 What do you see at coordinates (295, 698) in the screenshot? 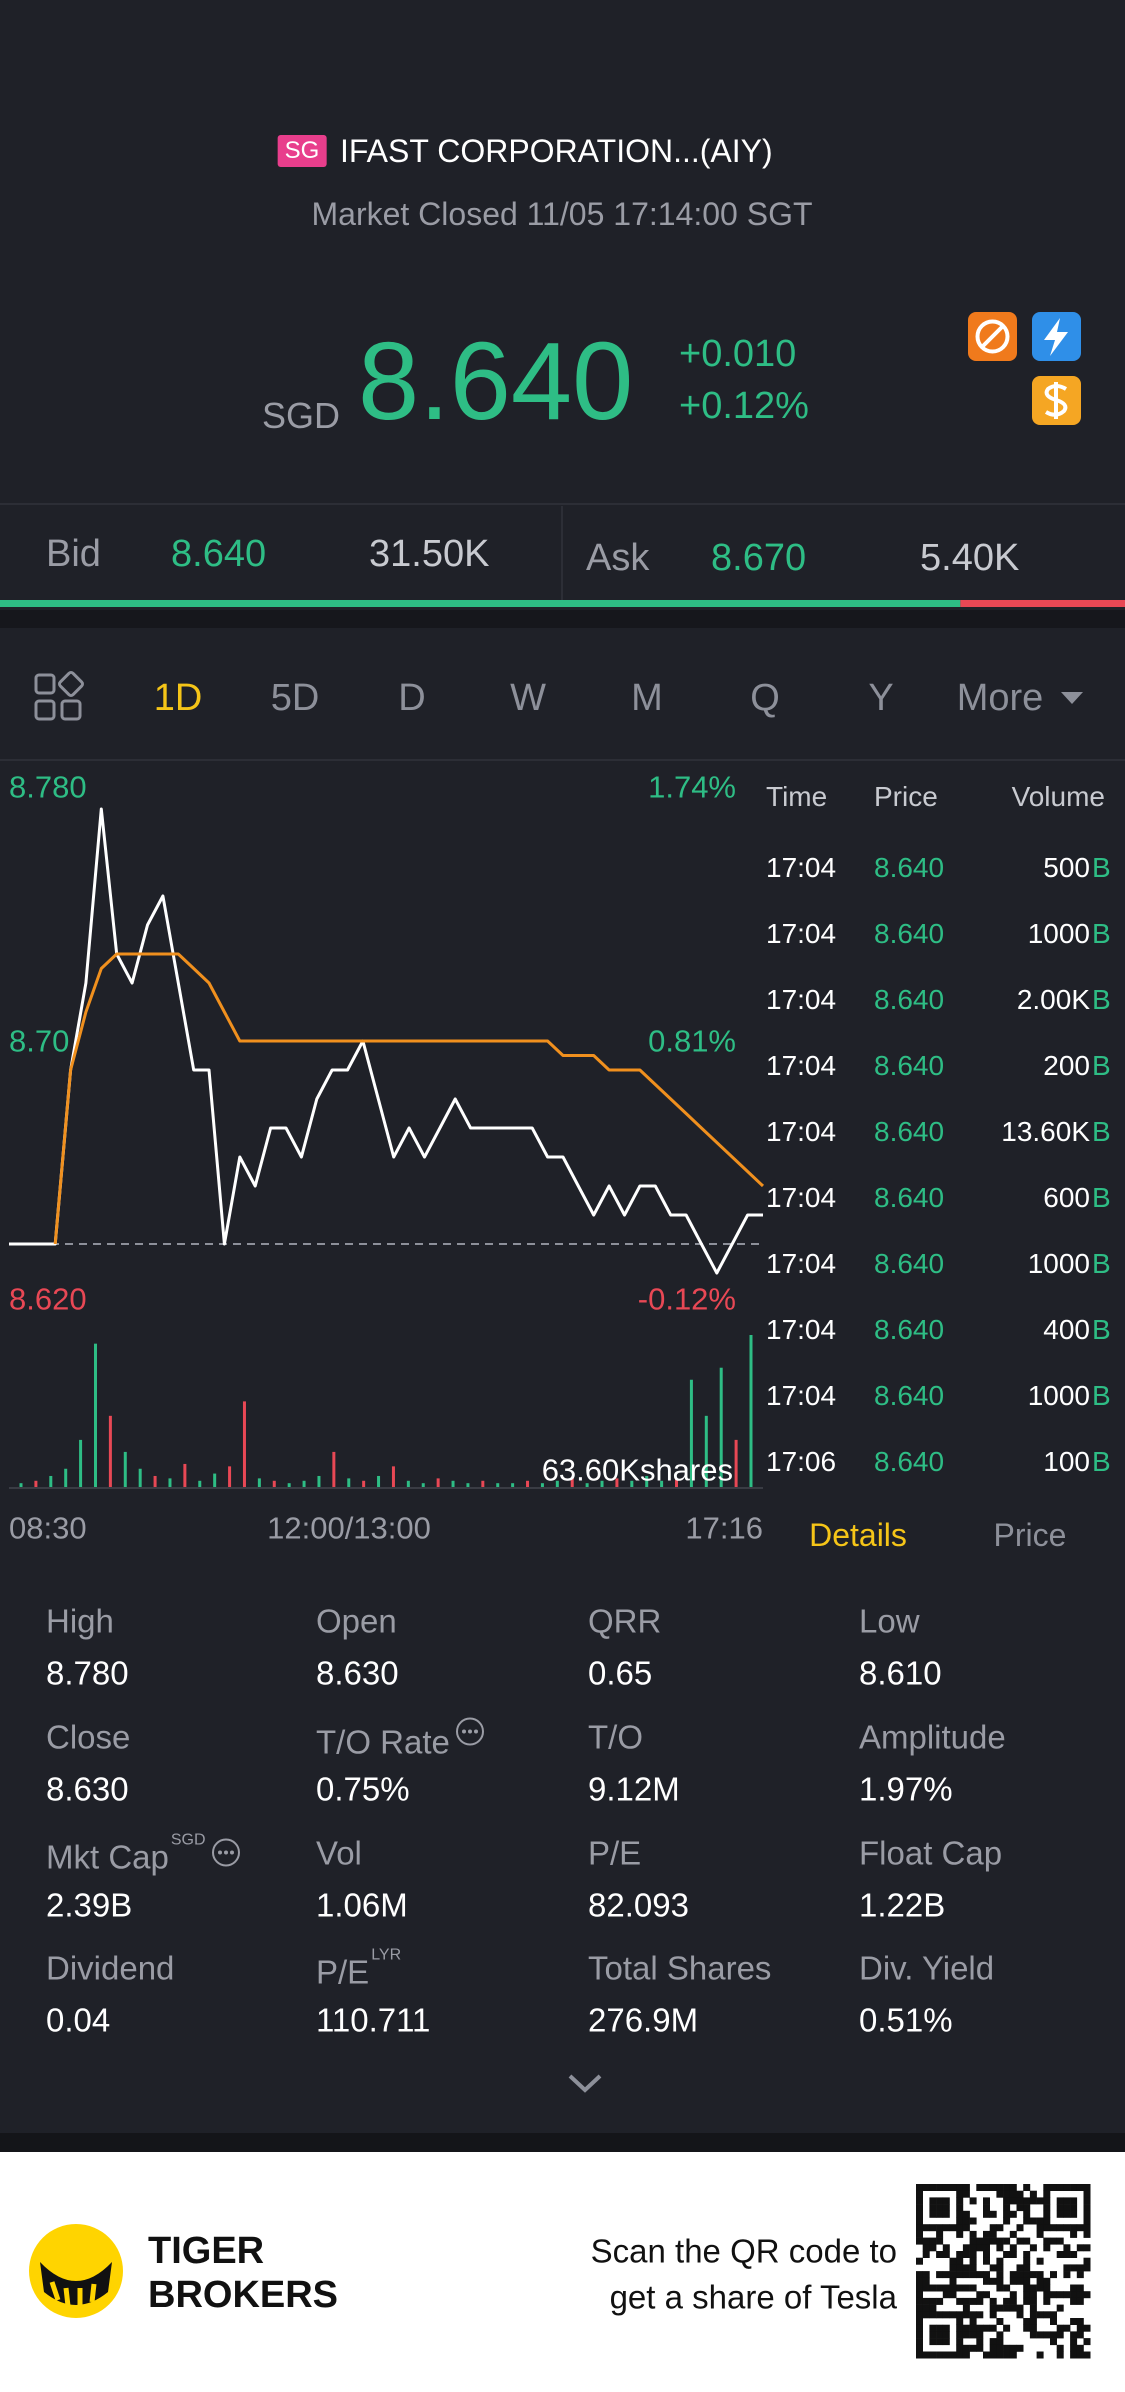
I see `period-tab: 5D` at bounding box center [295, 698].